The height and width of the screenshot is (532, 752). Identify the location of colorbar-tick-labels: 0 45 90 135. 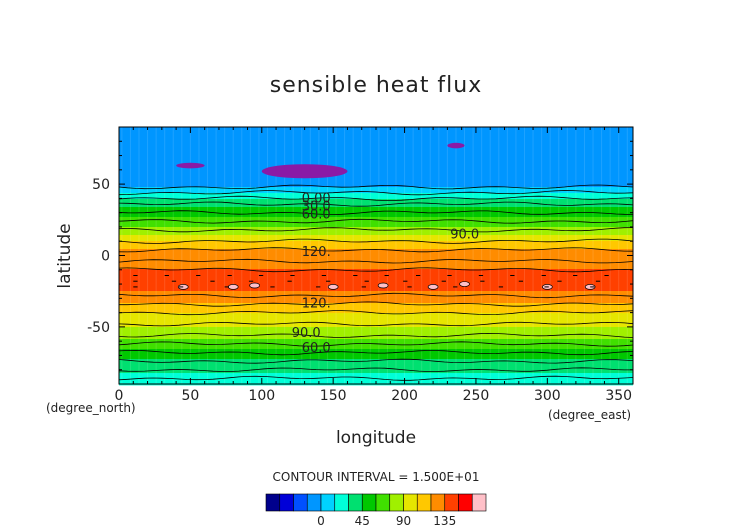
(386, 521).